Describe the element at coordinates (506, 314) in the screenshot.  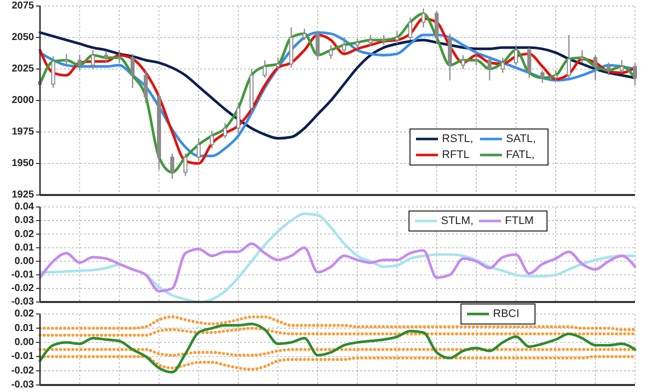
I see `legend-label: RBCI` at that location.